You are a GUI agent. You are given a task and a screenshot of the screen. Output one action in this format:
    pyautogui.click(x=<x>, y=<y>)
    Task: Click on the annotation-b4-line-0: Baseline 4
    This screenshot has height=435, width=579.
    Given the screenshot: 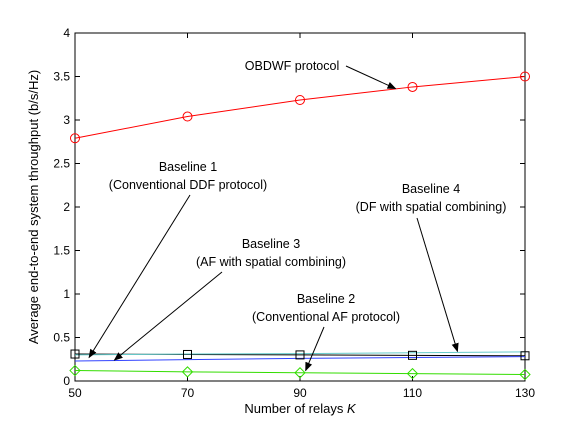 What is the action you would take?
    pyautogui.click(x=431, y=189)
    